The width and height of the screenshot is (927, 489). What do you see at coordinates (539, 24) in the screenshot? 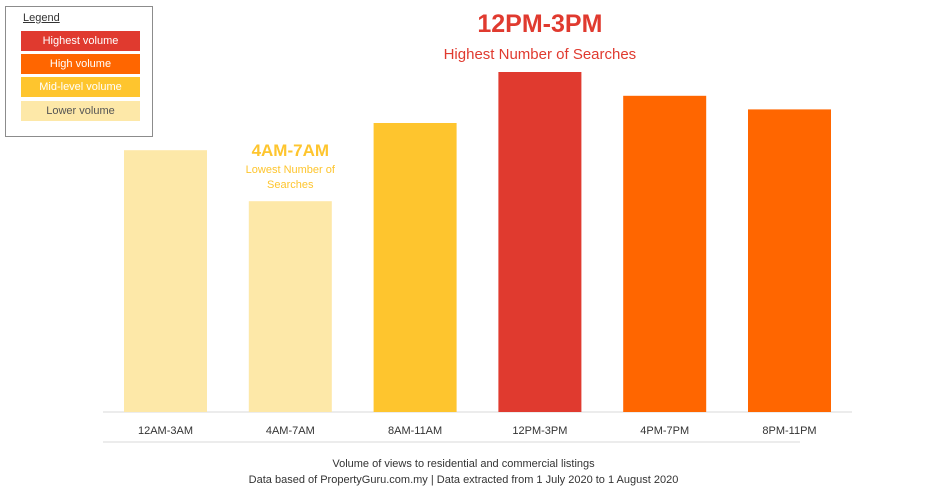
I see `annotation-highest-title: 12PM-3PM` at bounding box center [539, 24].